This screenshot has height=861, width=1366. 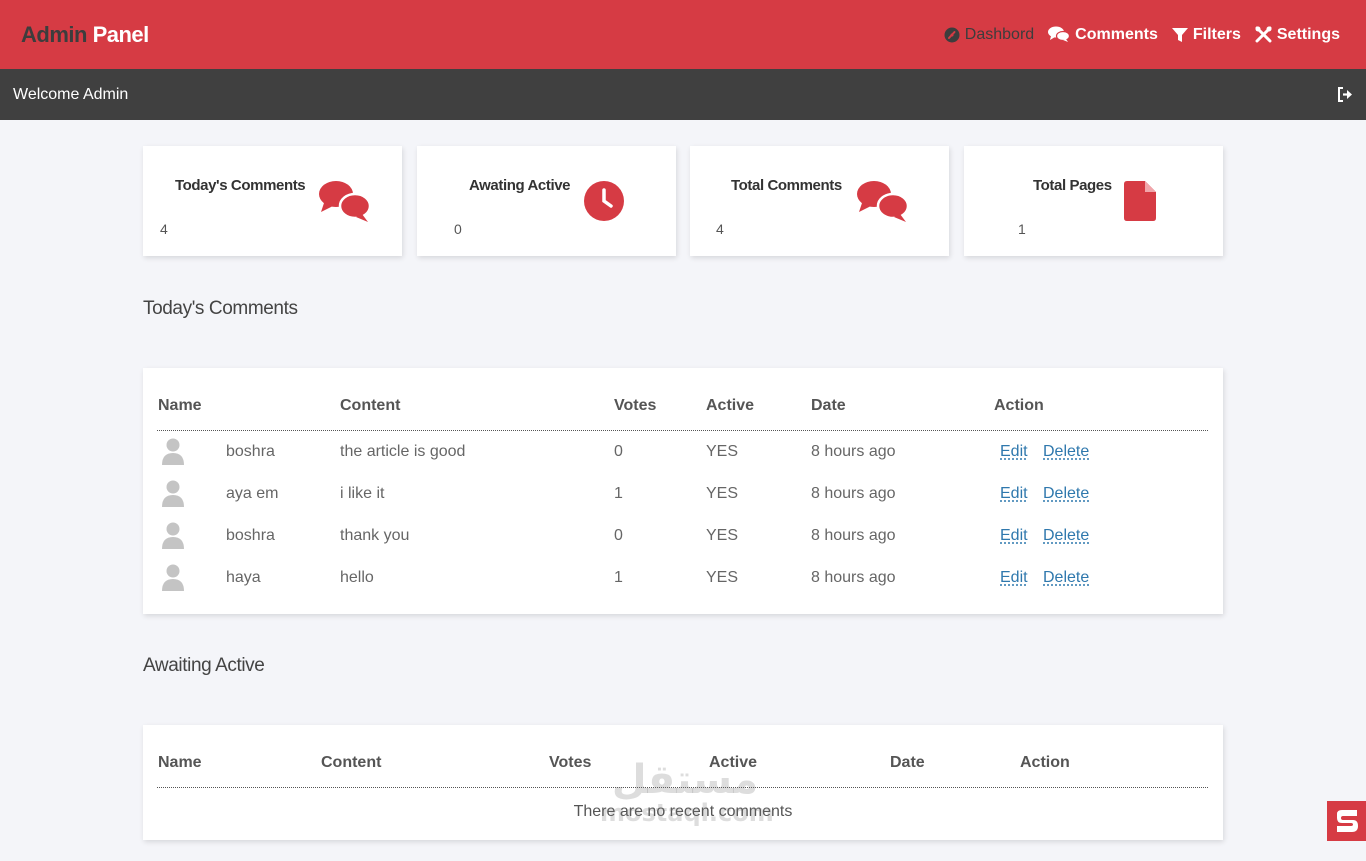 I want to click on cell-content: i like it, so click(x=362, y=493).